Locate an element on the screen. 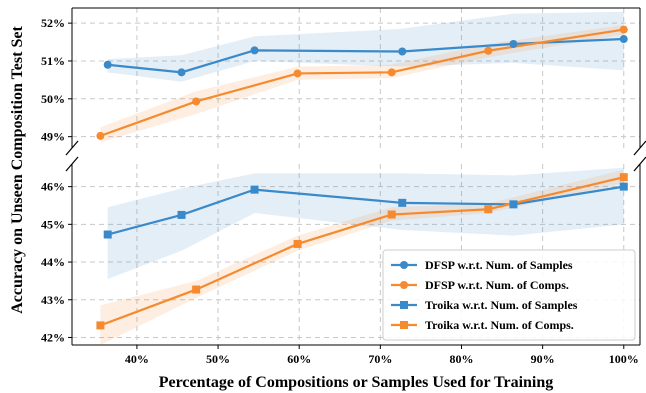  legend-label: Troika w.r.t. Num. of Comps. is located at coordinates (499, 325).